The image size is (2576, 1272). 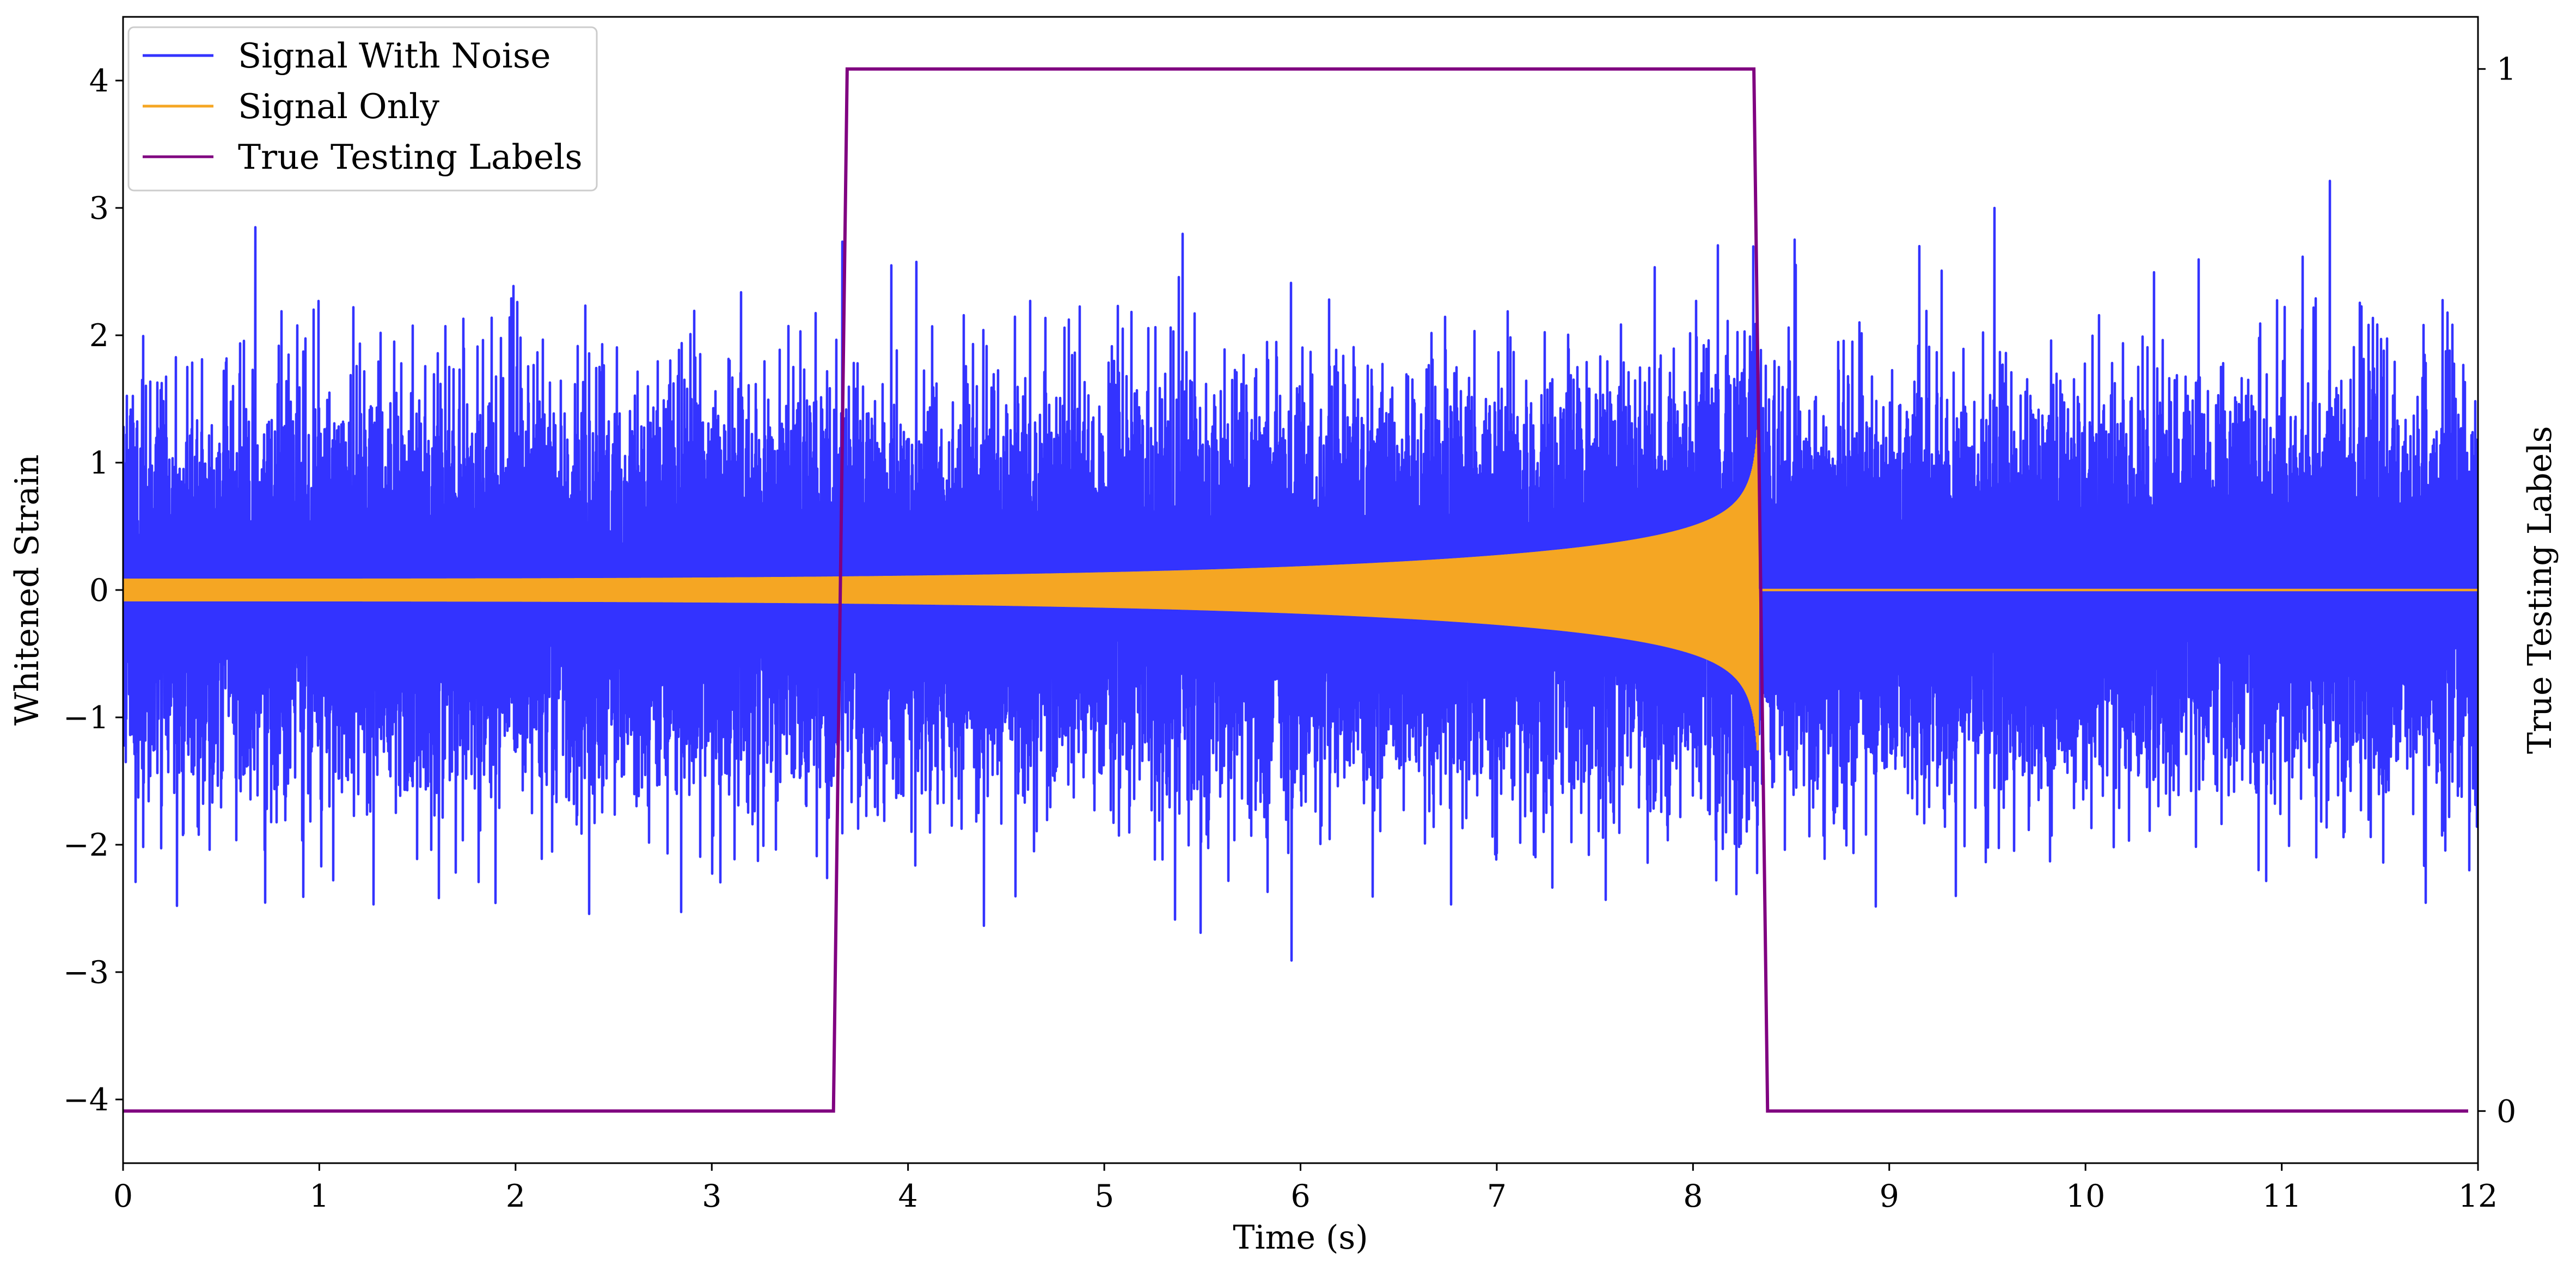 What do you see at coordinates (1693, 1196) in the screenshot?
I see `x-tick-label: 8` at bounding box center [1693, 1196].